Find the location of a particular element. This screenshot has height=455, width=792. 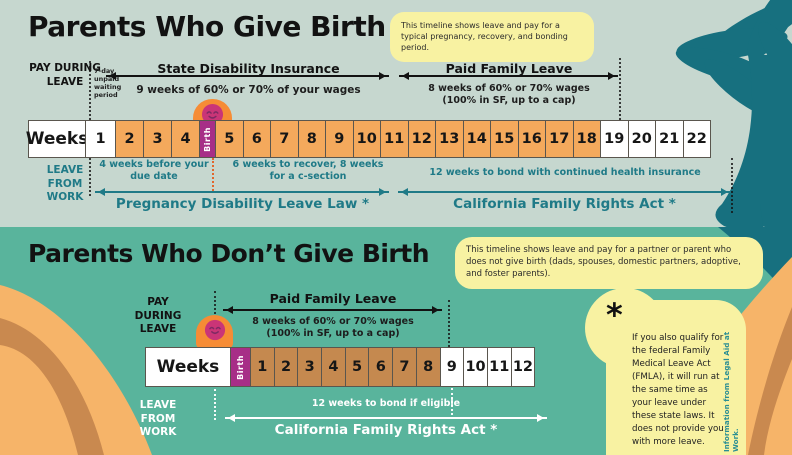

footnote-blob-rect is located at coordinates (676, 377).